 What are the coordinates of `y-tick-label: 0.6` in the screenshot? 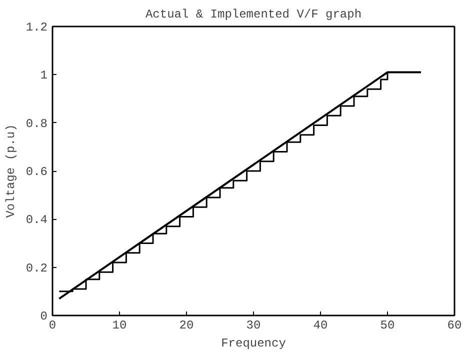 It's located at (37, 172).